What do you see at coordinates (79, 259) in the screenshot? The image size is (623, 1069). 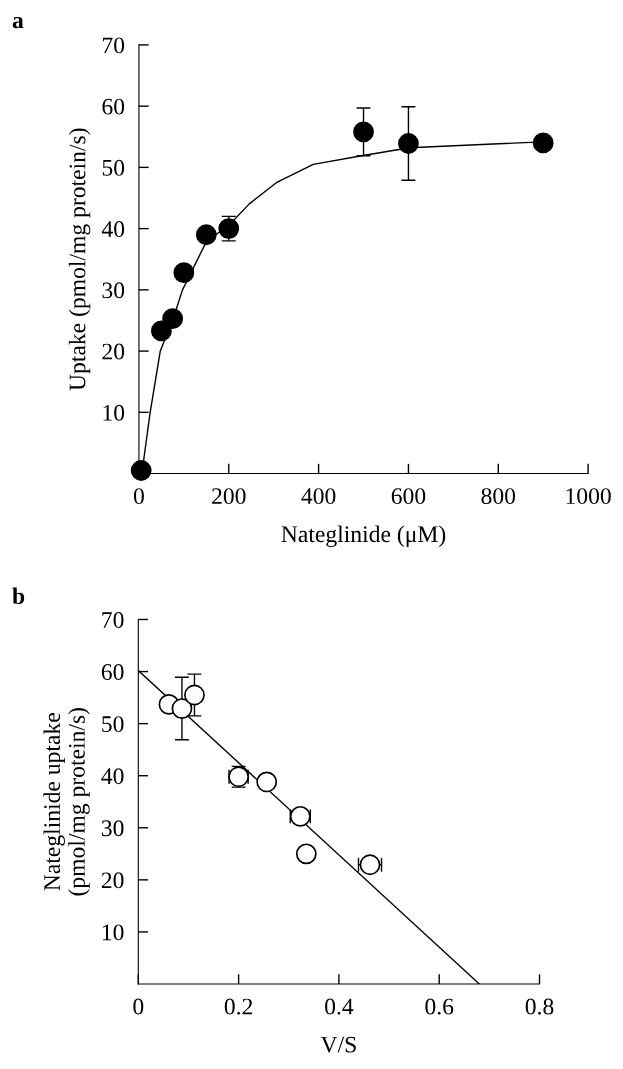 I see `y-axis-title: Uptake (pmol/mg protein/s)` at bounding box center [79, 259].